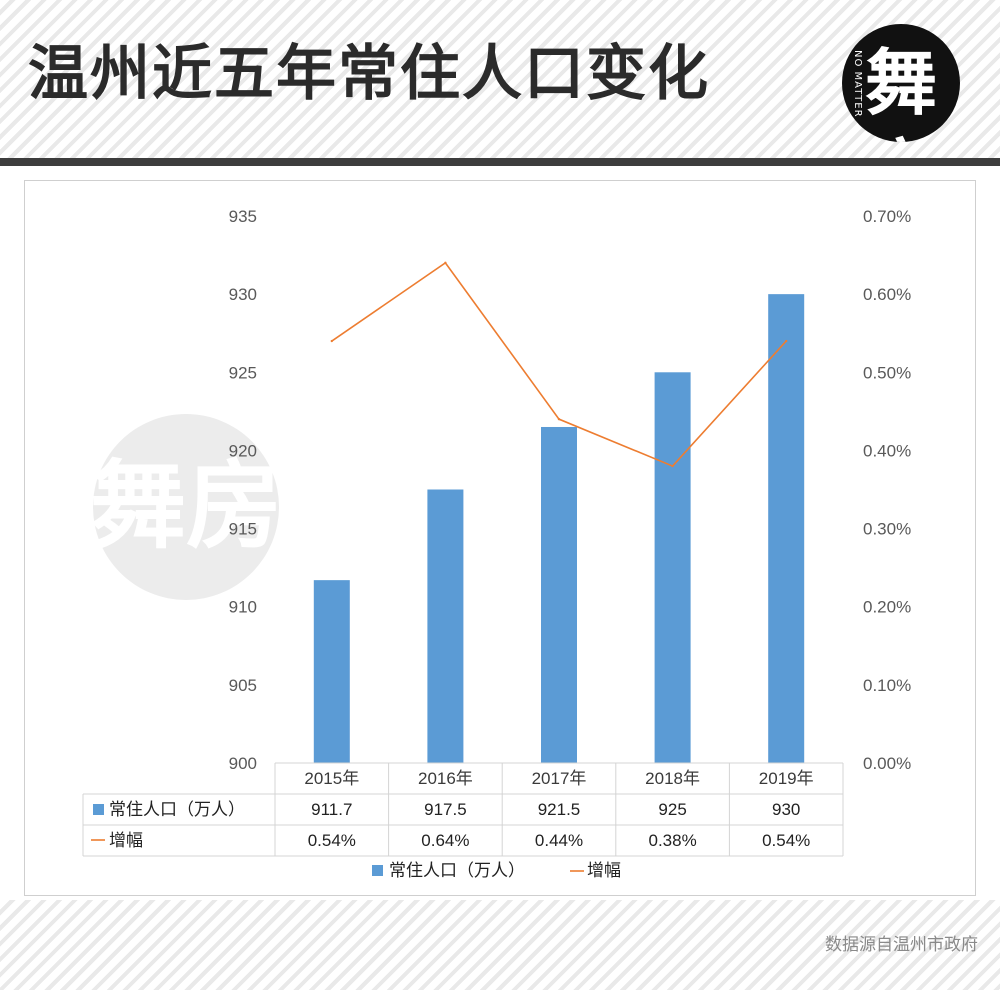 Image resolution: width=1000 pixels, height=990 pixels. Describe the element at coordinates (672, 778) in the screenshot. I see `x-axis-category-label: 2018年` at that location.